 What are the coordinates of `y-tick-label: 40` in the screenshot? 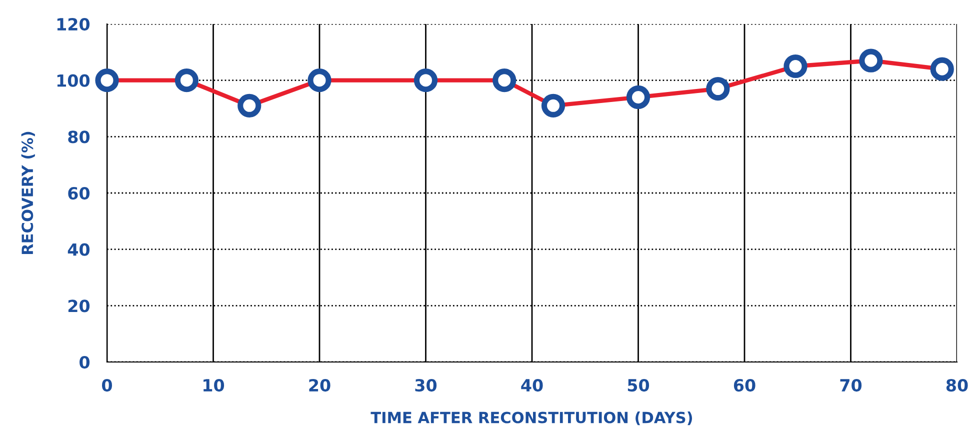 It's located at (79, 249).